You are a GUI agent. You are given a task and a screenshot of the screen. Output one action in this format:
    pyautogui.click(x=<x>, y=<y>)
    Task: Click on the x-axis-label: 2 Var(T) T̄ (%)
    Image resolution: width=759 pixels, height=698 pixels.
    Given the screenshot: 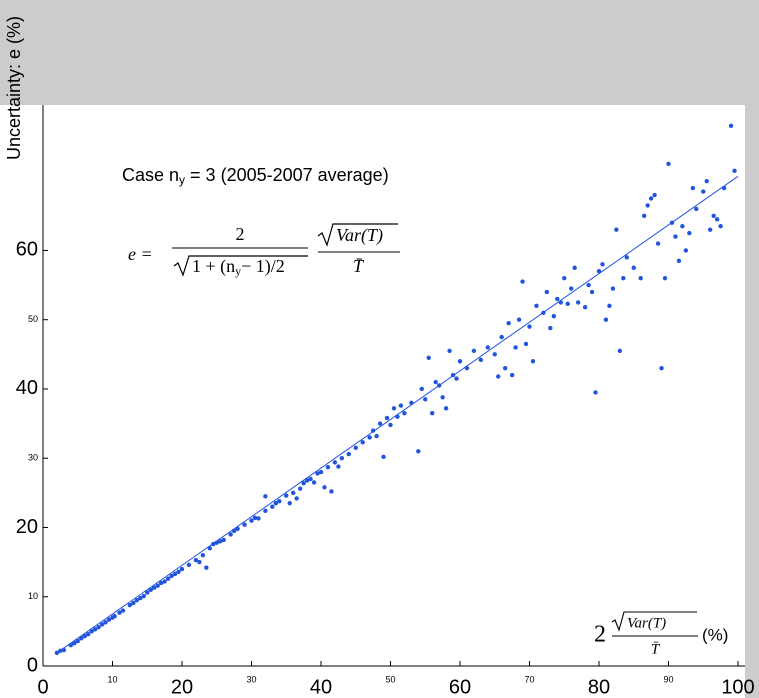 What is the action you would take?
    pyautogui.click(x=665, y=636)
    